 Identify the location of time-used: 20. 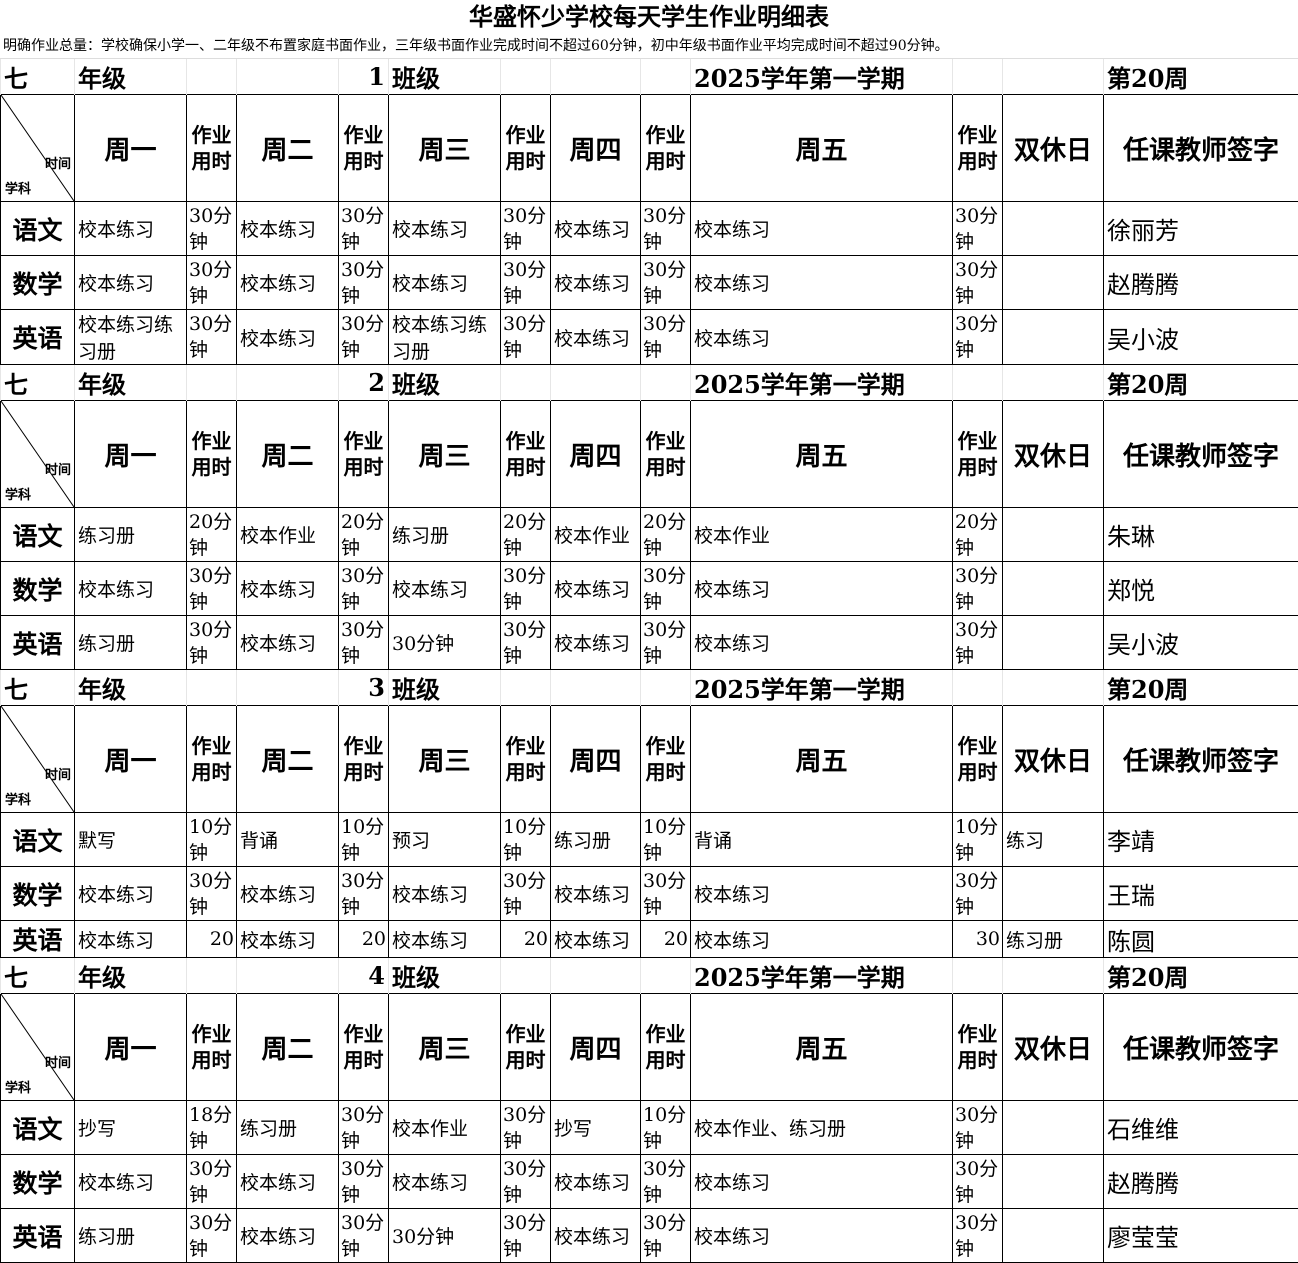
(364, 939).